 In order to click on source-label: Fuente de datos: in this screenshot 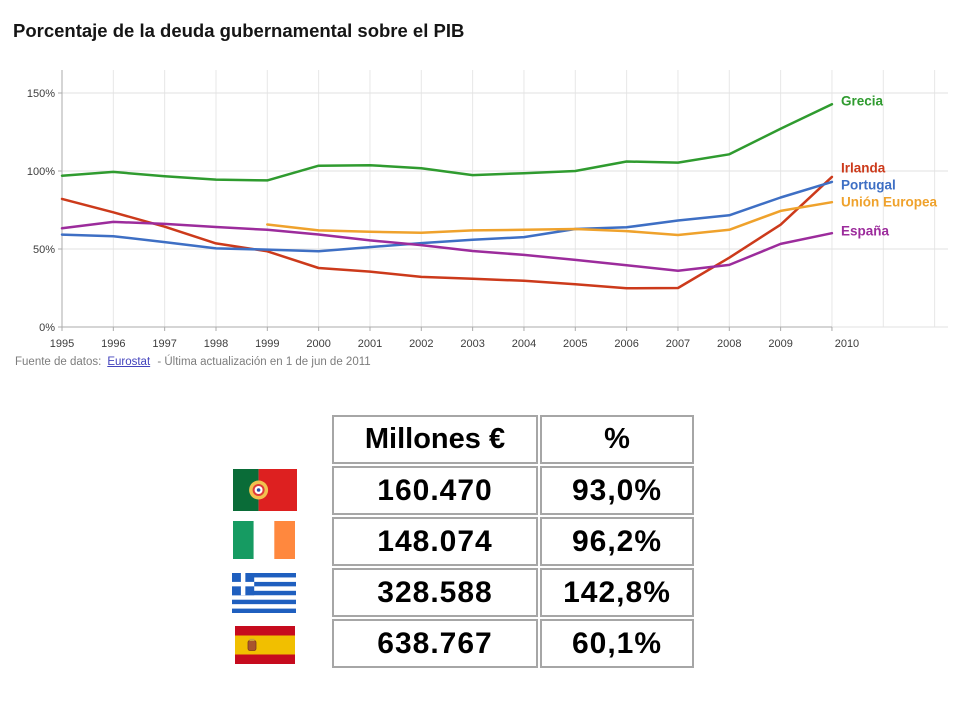, I will do `click(58, 362)`.